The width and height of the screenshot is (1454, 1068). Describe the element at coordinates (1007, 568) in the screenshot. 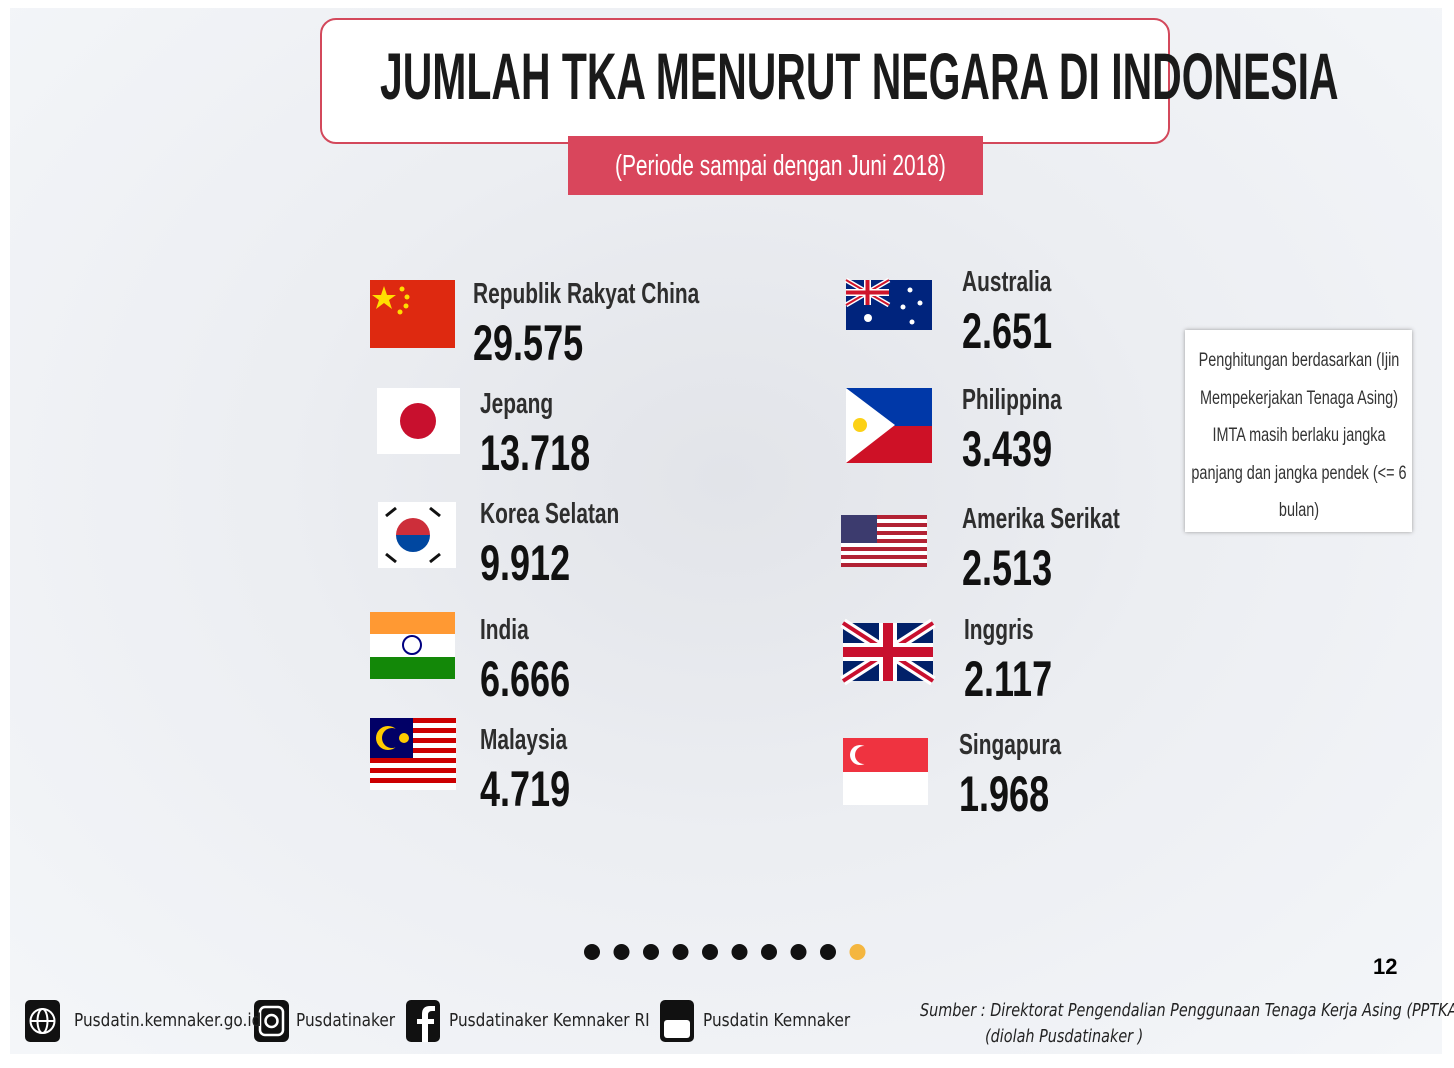

I see `country-value: 2.513` at that location.